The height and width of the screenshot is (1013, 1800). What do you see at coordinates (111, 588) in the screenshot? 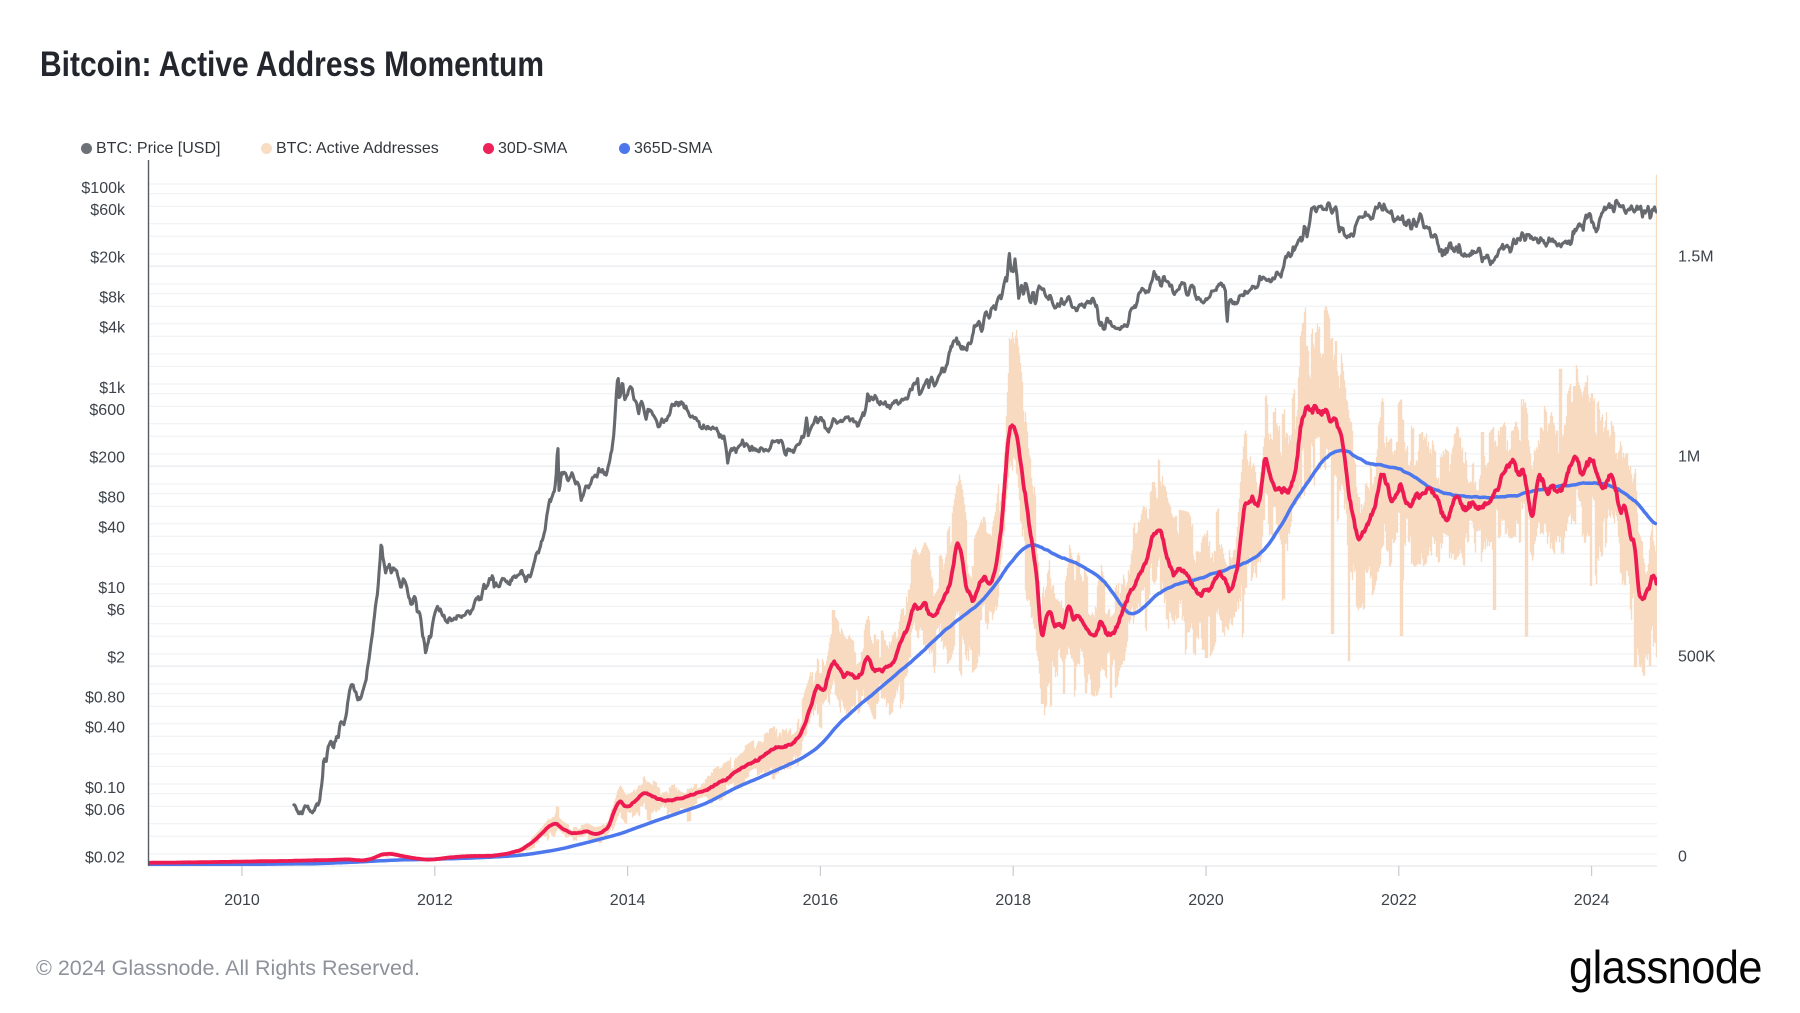
I see `svg-text: $10` at bounding box center [111, 588].